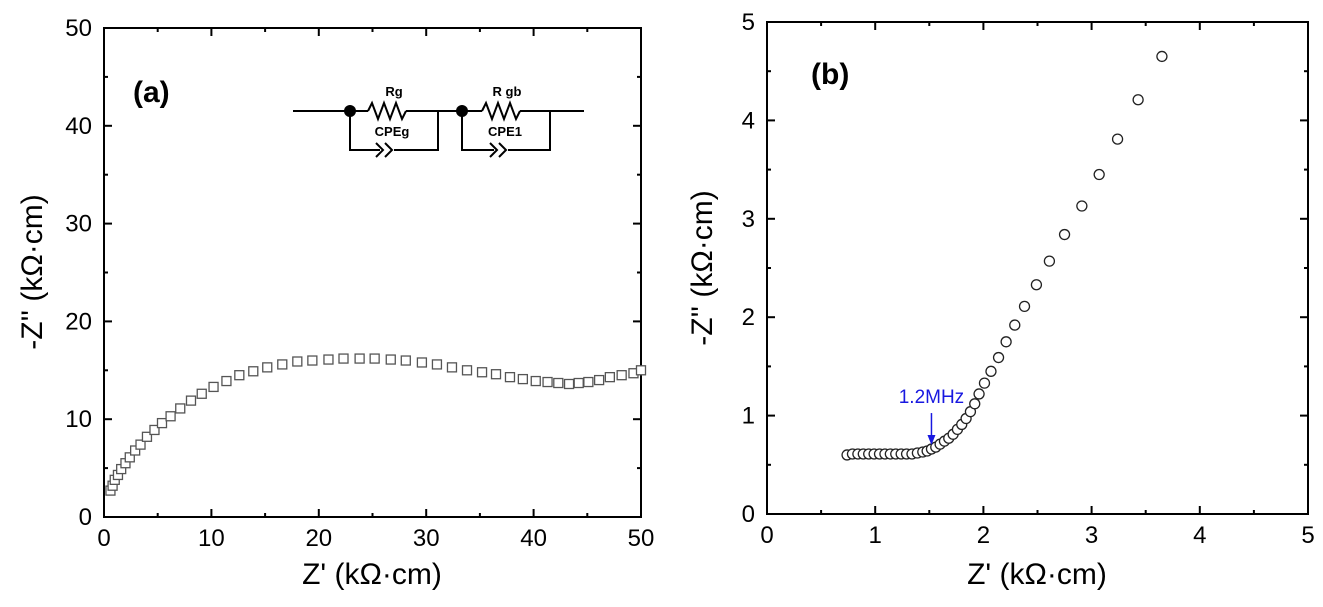 The width and height of the screenshot is (1323, 607). I want to click on circuit-cpeg-branch-right, so click(416, 131).